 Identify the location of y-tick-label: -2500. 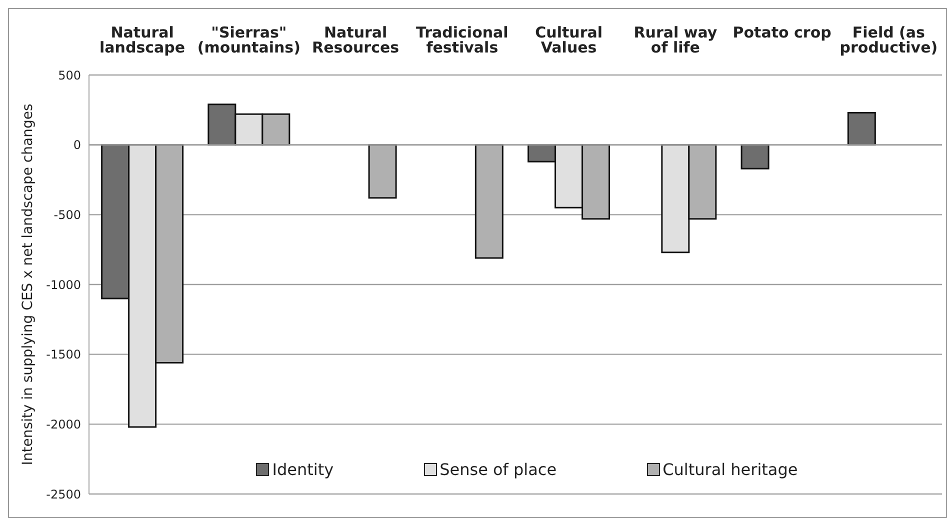
(63, 494).